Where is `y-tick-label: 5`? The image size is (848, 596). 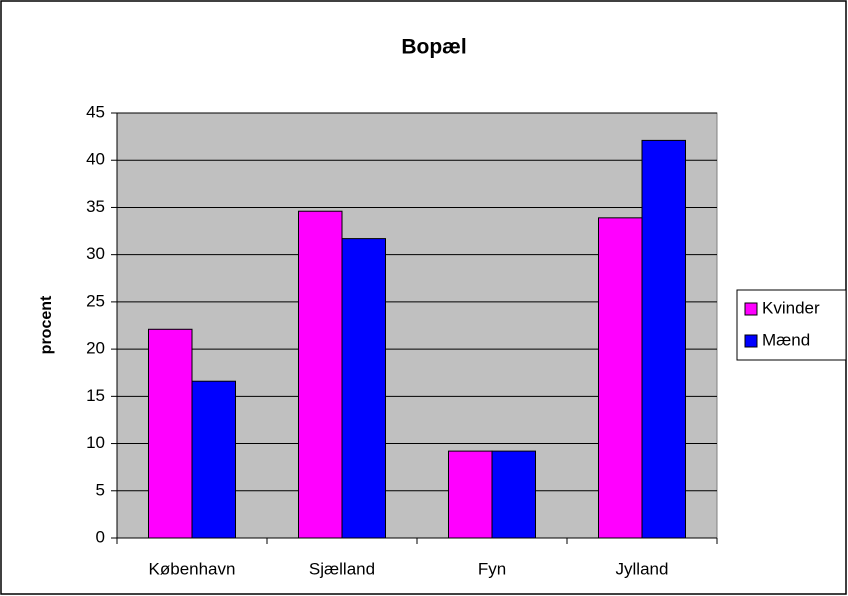
y-tick-label: 5 is located at coordinates (100, 489).